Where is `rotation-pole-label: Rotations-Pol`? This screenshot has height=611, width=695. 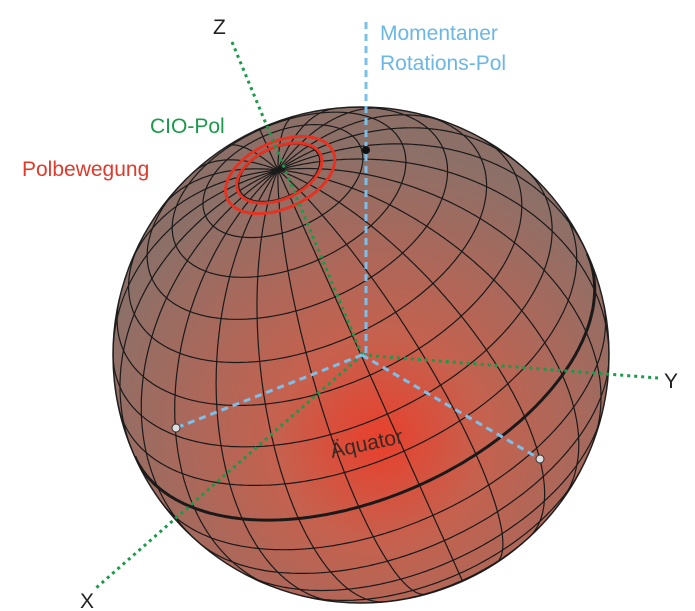
rotation-pole-label: Rotations-Pol is located at coordinates (443, 63).